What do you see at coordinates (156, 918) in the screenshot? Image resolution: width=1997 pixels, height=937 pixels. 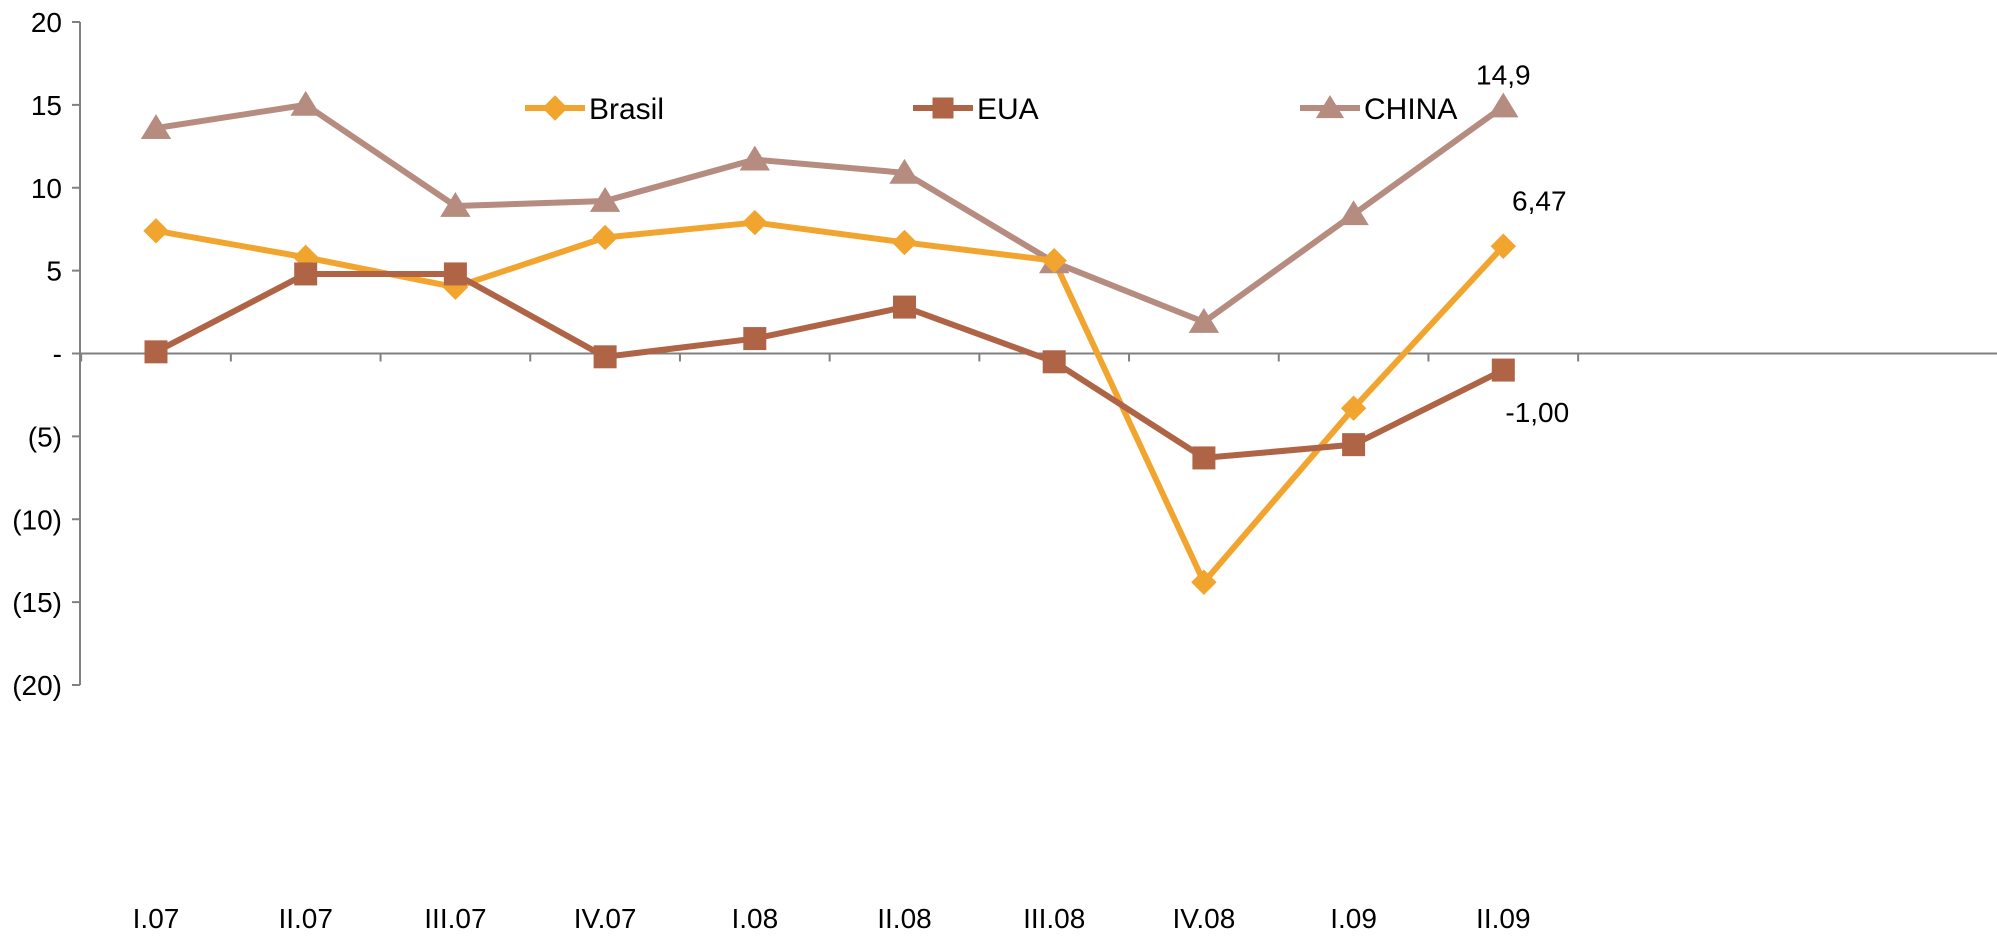 I see `x-tick-label: I.07` at bounding box center [156, 918].